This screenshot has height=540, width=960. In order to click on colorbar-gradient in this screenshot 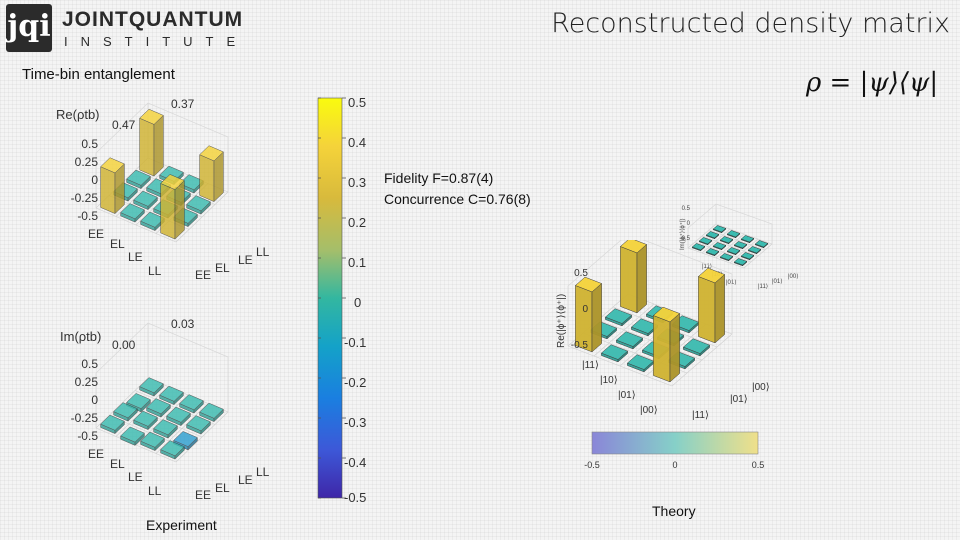, I will do `click(330, 298)`.